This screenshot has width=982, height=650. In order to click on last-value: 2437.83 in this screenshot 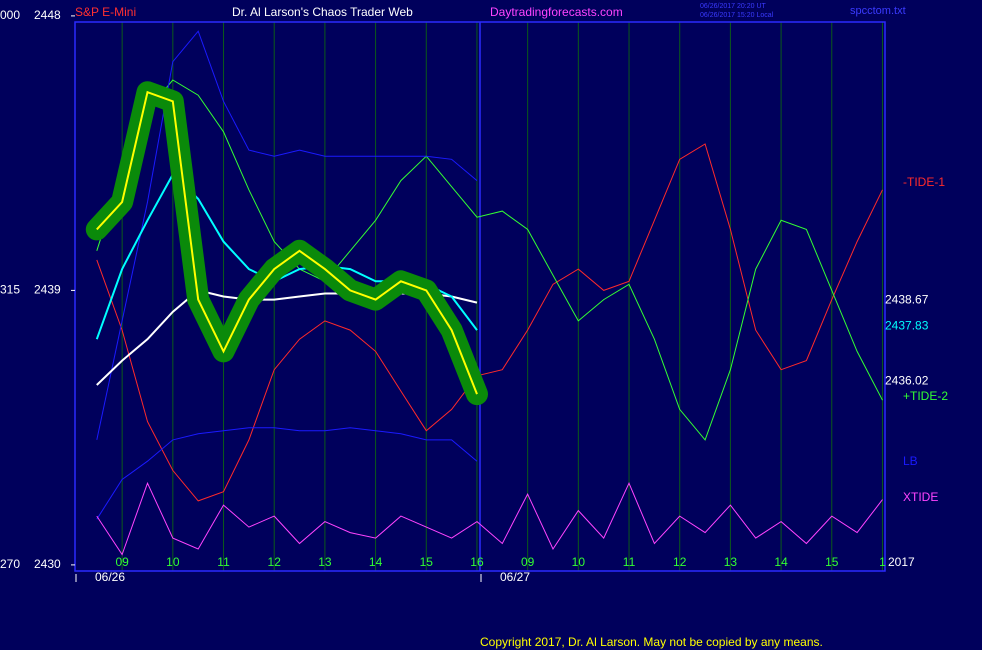, I will do `click(907, 325)`.